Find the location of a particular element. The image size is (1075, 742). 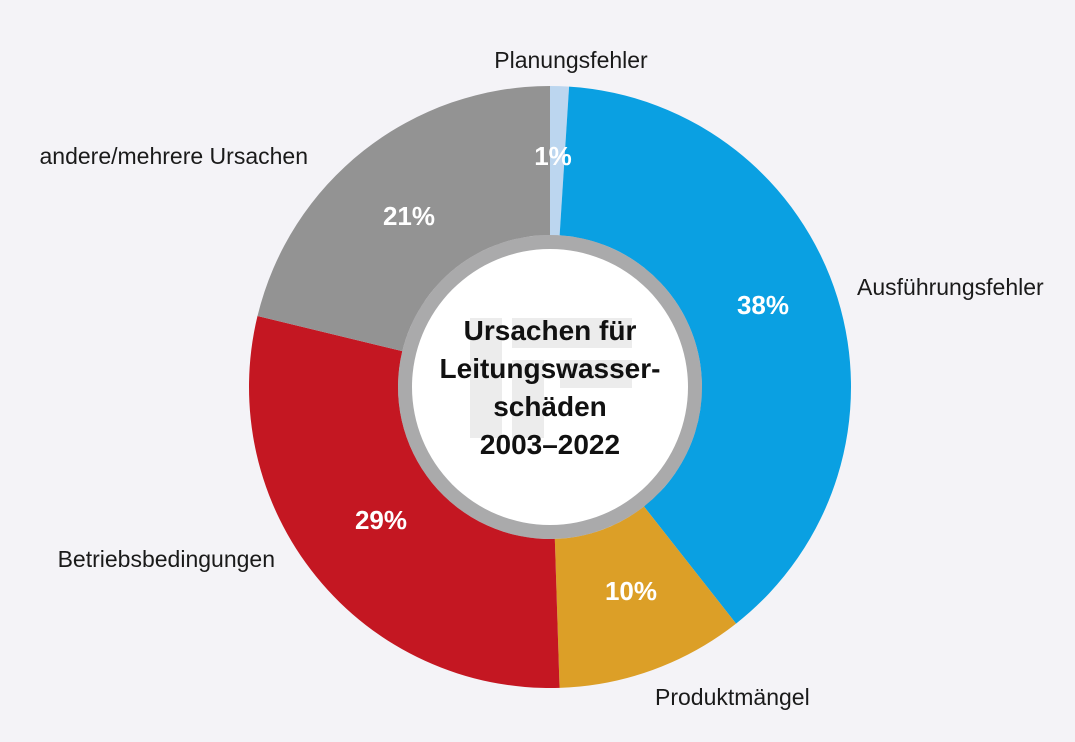

title-line-1: Ursachen für is located at coordinates (550, 330).